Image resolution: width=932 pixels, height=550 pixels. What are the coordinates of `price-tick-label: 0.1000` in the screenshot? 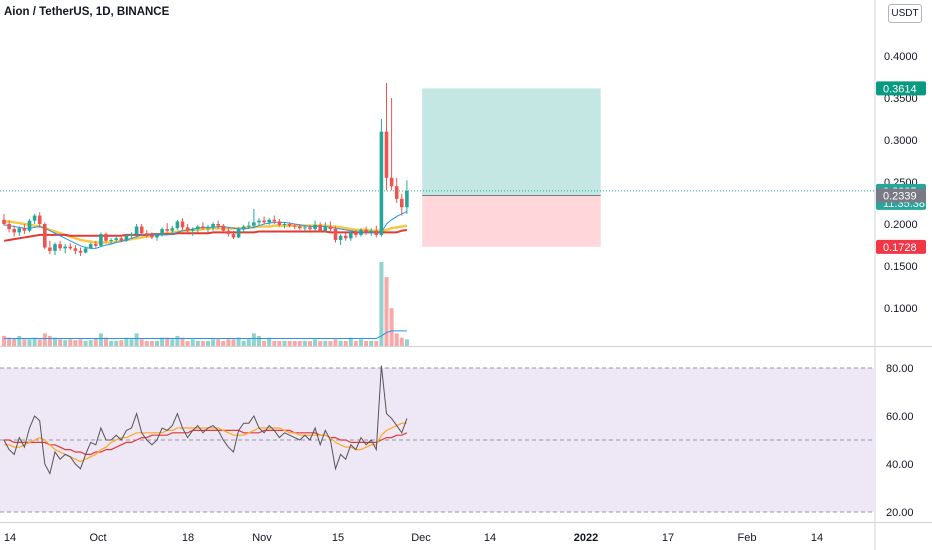 It's located at (901, 309).